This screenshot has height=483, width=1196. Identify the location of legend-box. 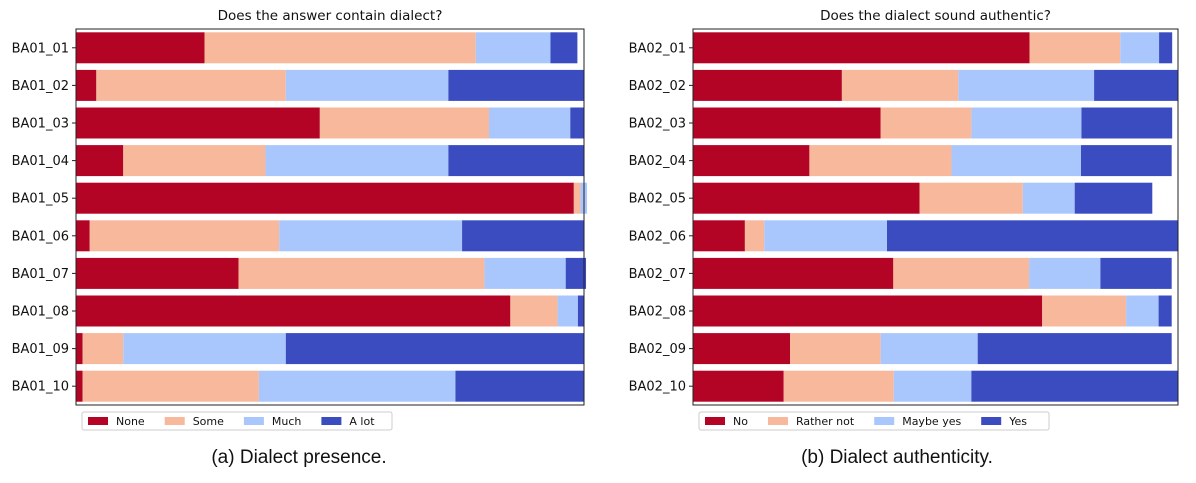
(874, 421).